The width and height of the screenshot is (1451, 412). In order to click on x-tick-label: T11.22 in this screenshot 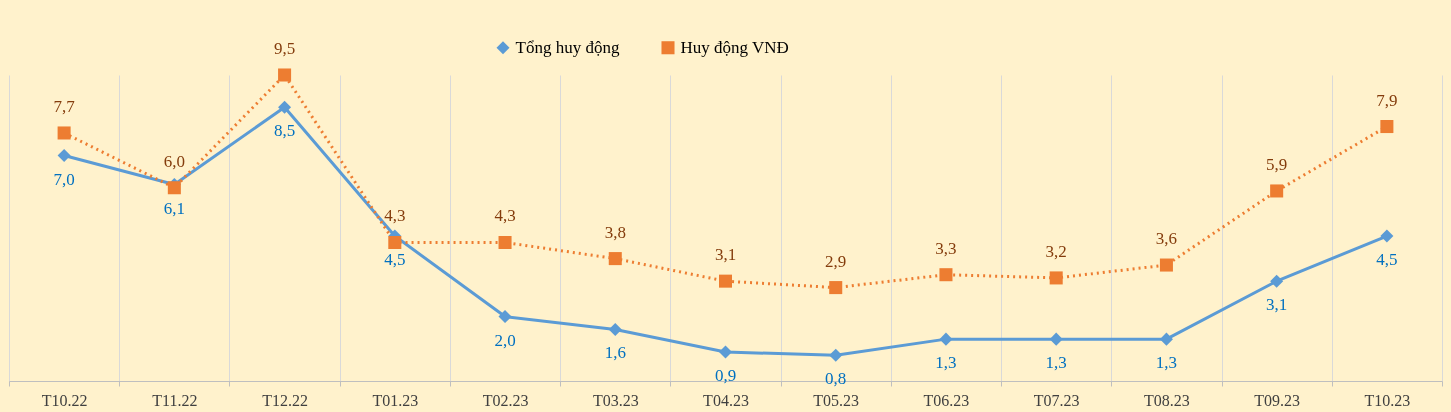, I will do `click(175, 400)`.